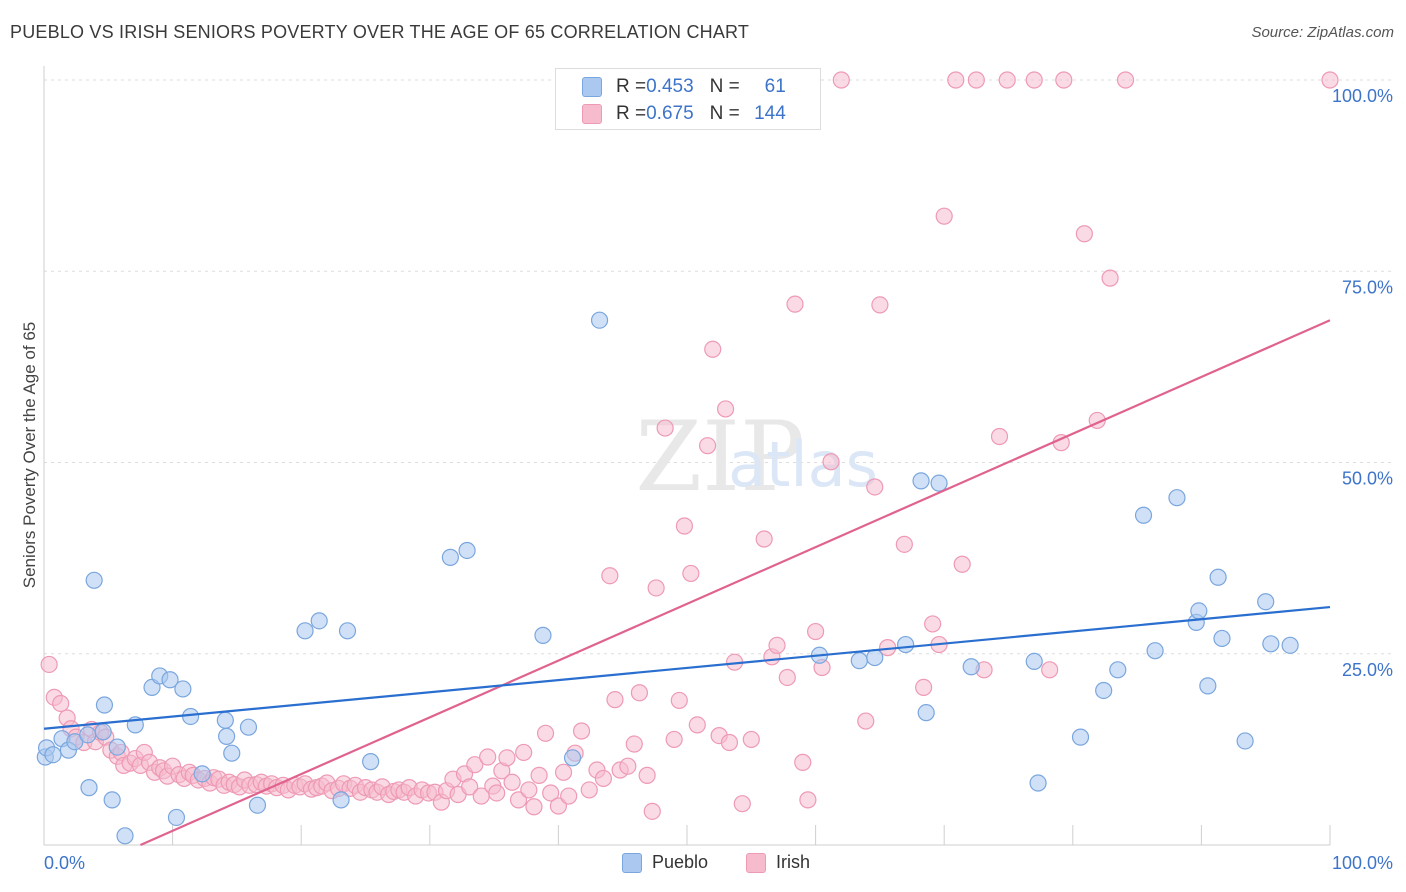 This screenshot has height=892, width=1406. Describe the element at coordinates (1362, 96) in the screenshot. I see `y-tick-label: 100.0%` at that location.